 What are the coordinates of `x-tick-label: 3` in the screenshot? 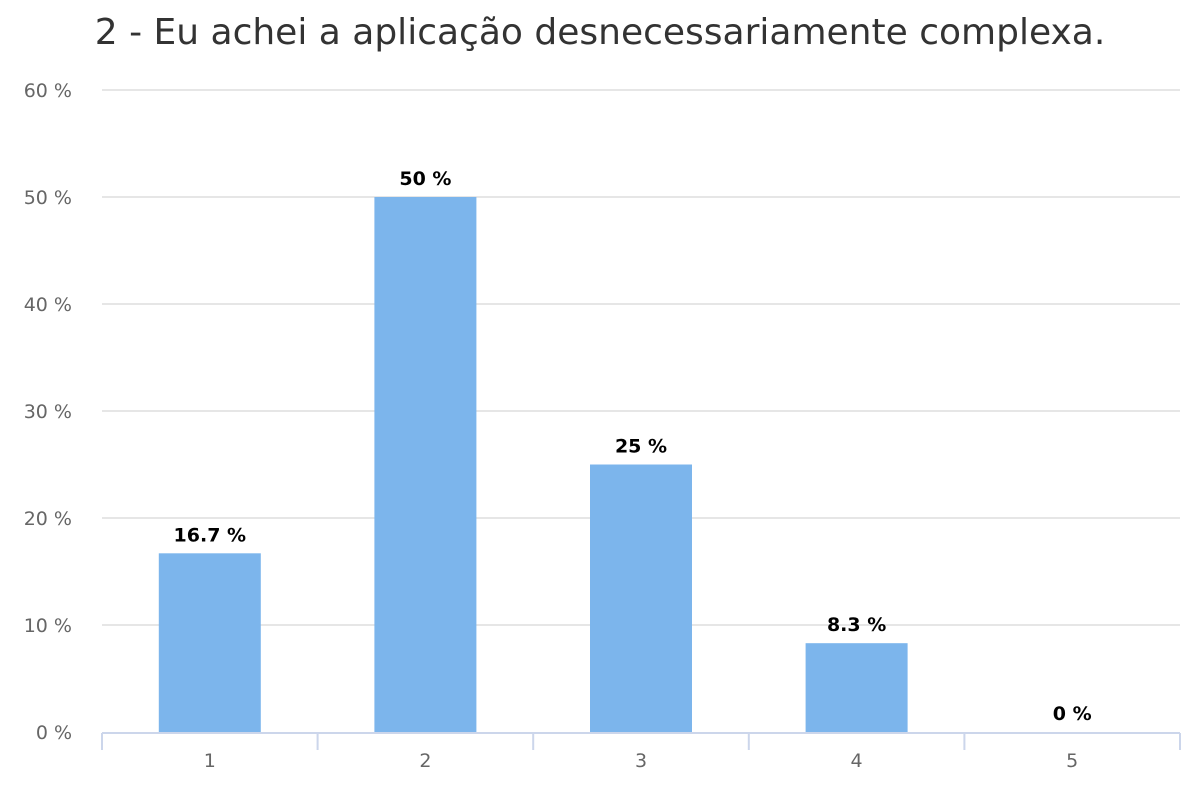 It's located at (641, 761).